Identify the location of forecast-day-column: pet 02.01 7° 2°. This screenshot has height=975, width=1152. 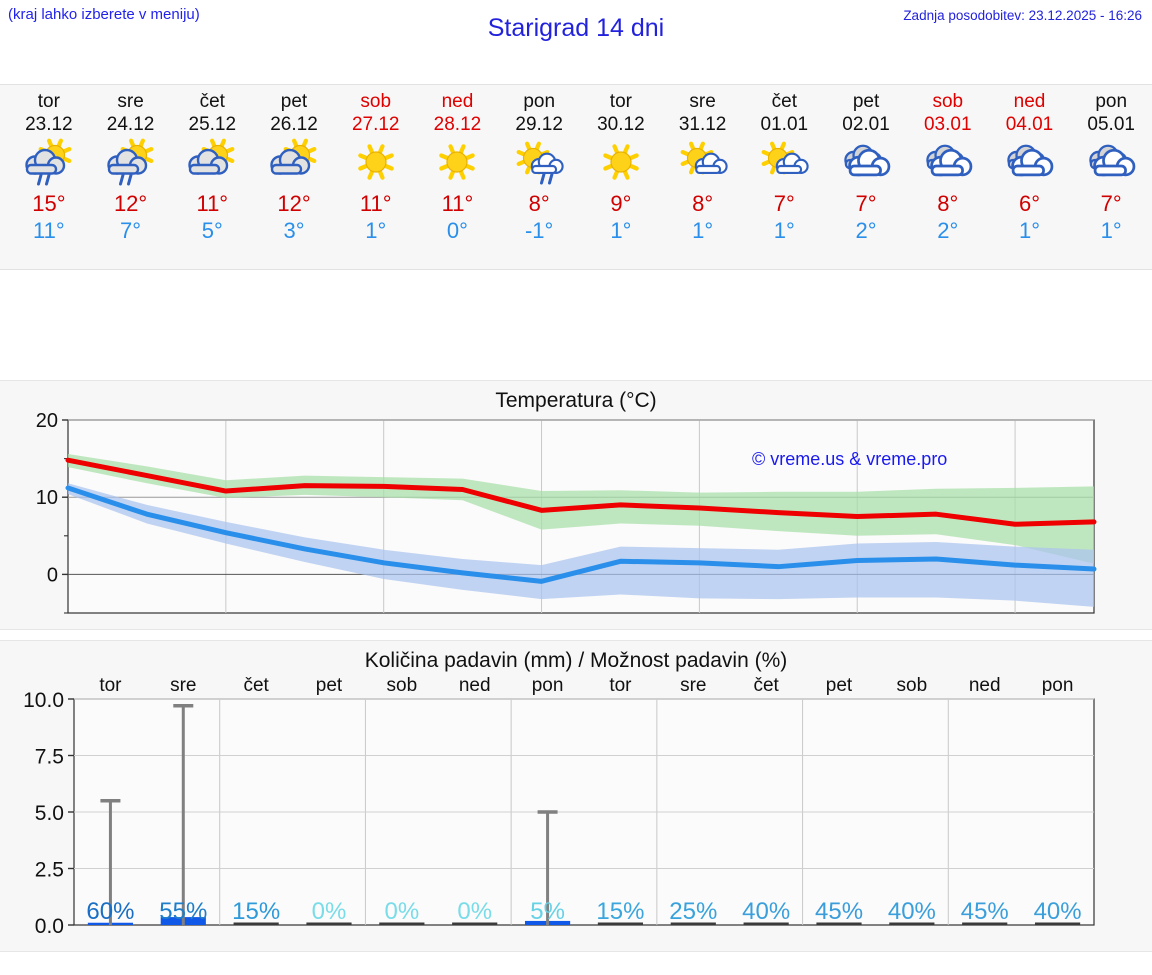
(866, 177).